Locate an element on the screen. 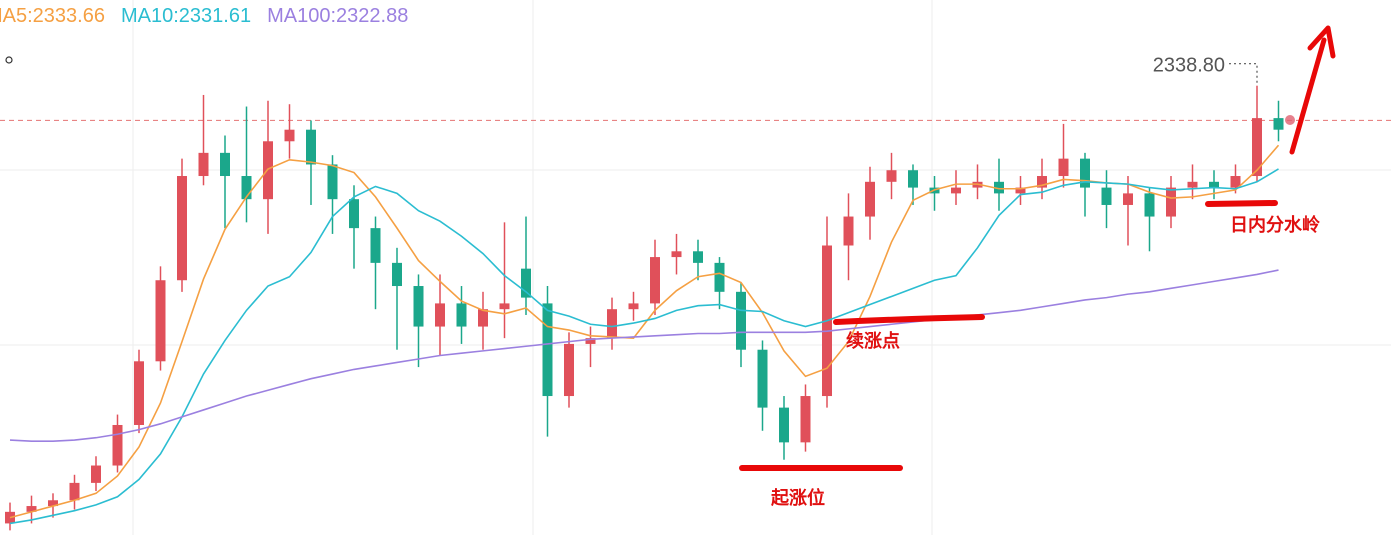 Image resolution: width=1391 pixels, height=535 pixels. legend-entry: MA5:2333.66 is located at coordinates (52, 16).